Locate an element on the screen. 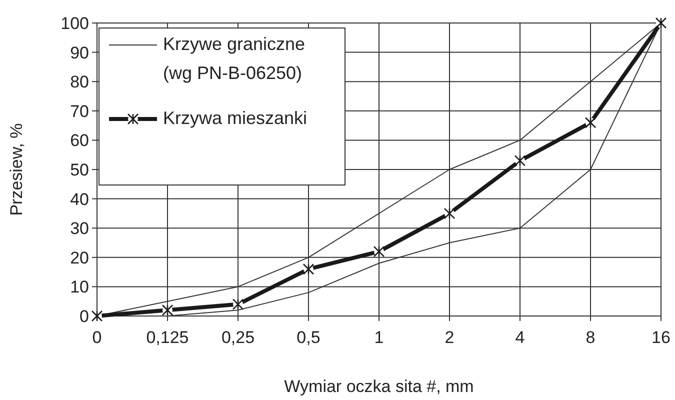  x-tick-label: 0,5 is located at coordinates (308, 337).